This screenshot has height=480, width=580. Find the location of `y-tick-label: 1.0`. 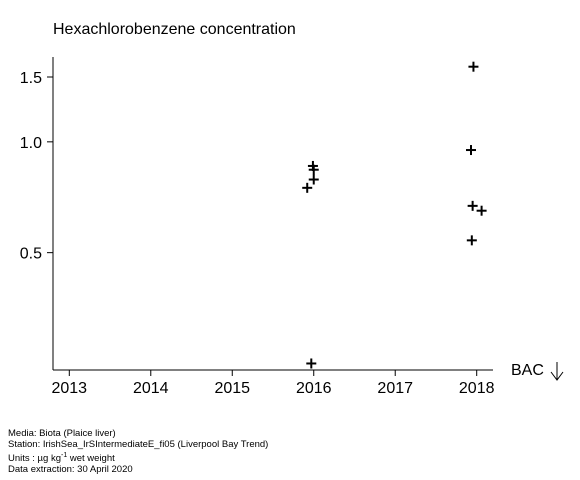

y-tick-label: 1.0 is located at coordinates (31, 143).